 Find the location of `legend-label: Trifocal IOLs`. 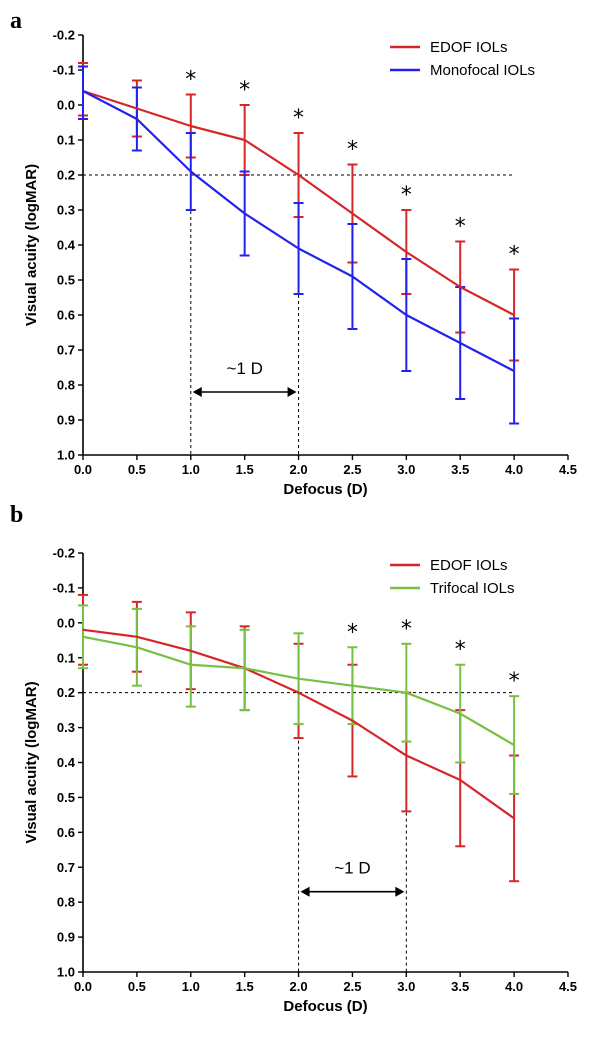

legend-label: Trifocal IOLs is located at coordinates (472, 588).